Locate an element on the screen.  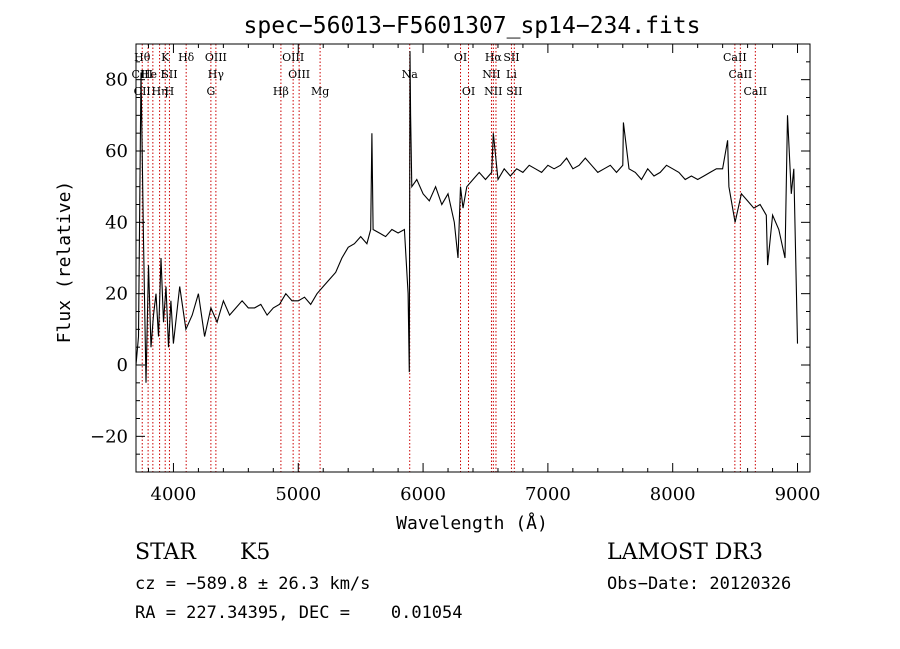
x-tick-label: 8000 is located at coordinates (673, 494).